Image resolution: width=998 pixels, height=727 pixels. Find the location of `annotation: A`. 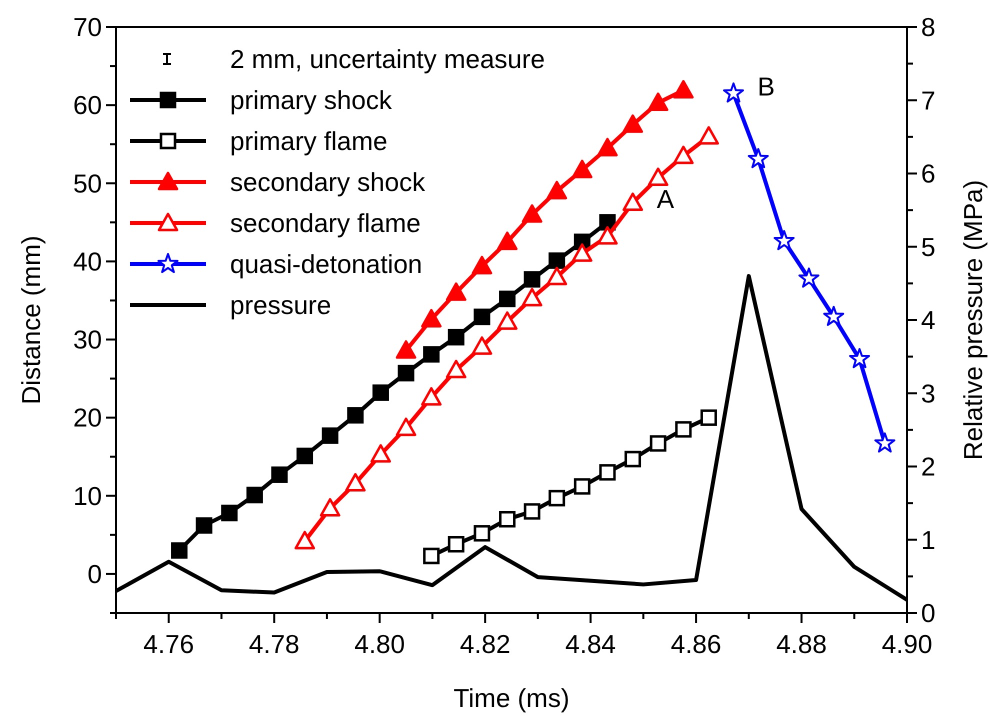

annotation: A is located at coordinates (665, 199).